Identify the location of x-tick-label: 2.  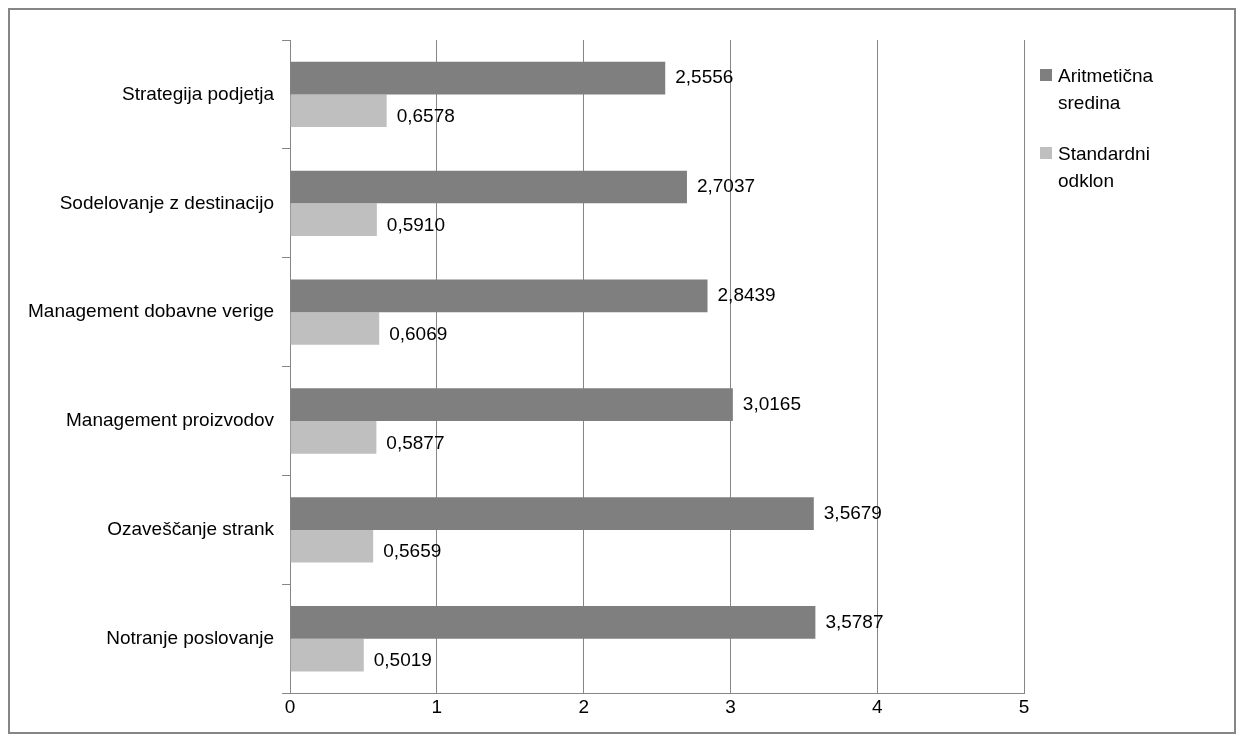
(583, 706).